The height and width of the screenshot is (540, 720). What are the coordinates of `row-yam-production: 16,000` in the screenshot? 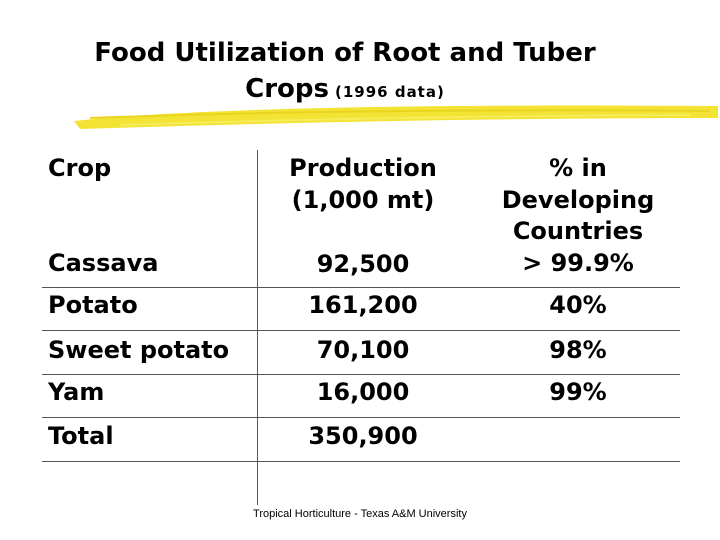 It's located at (363, 392).